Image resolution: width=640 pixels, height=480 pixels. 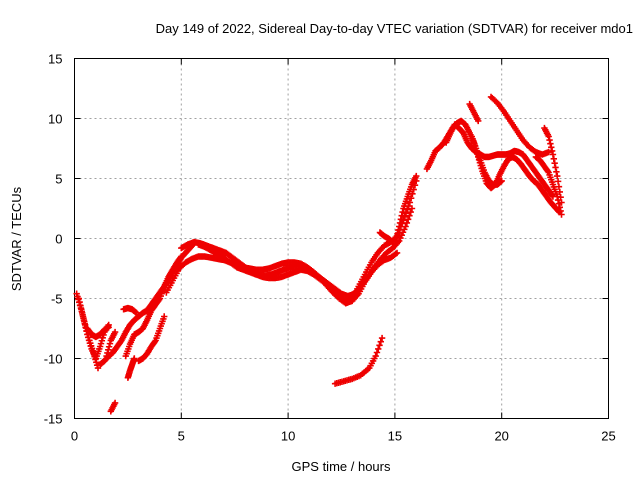 I want to click on data-point-track-u, so click(x=548, y=152).